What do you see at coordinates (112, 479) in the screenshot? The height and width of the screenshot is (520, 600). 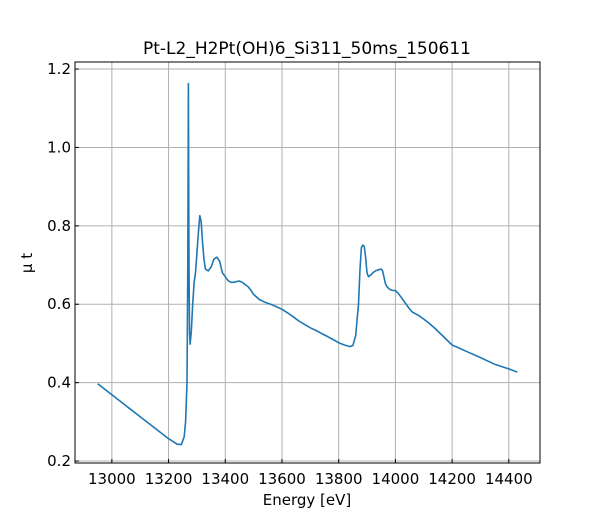 I see `x-tick-label: 13000` at bounding box center [112, 479].